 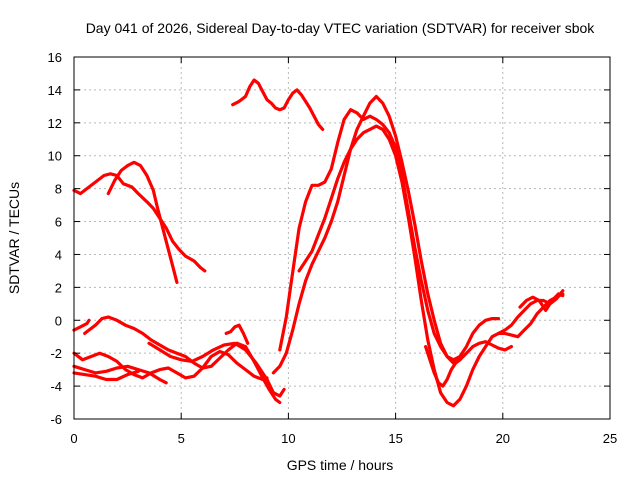 What do you see at coordinates (181, 438) in the screenshot?
I see `x-tick-label: 5` at bounding box center [181, 438].